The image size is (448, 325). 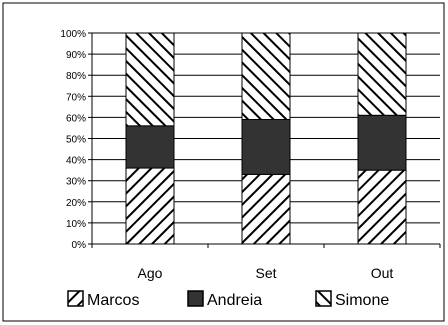 I want to click on y-tick-label: 90%, so click(x=76, y=55).